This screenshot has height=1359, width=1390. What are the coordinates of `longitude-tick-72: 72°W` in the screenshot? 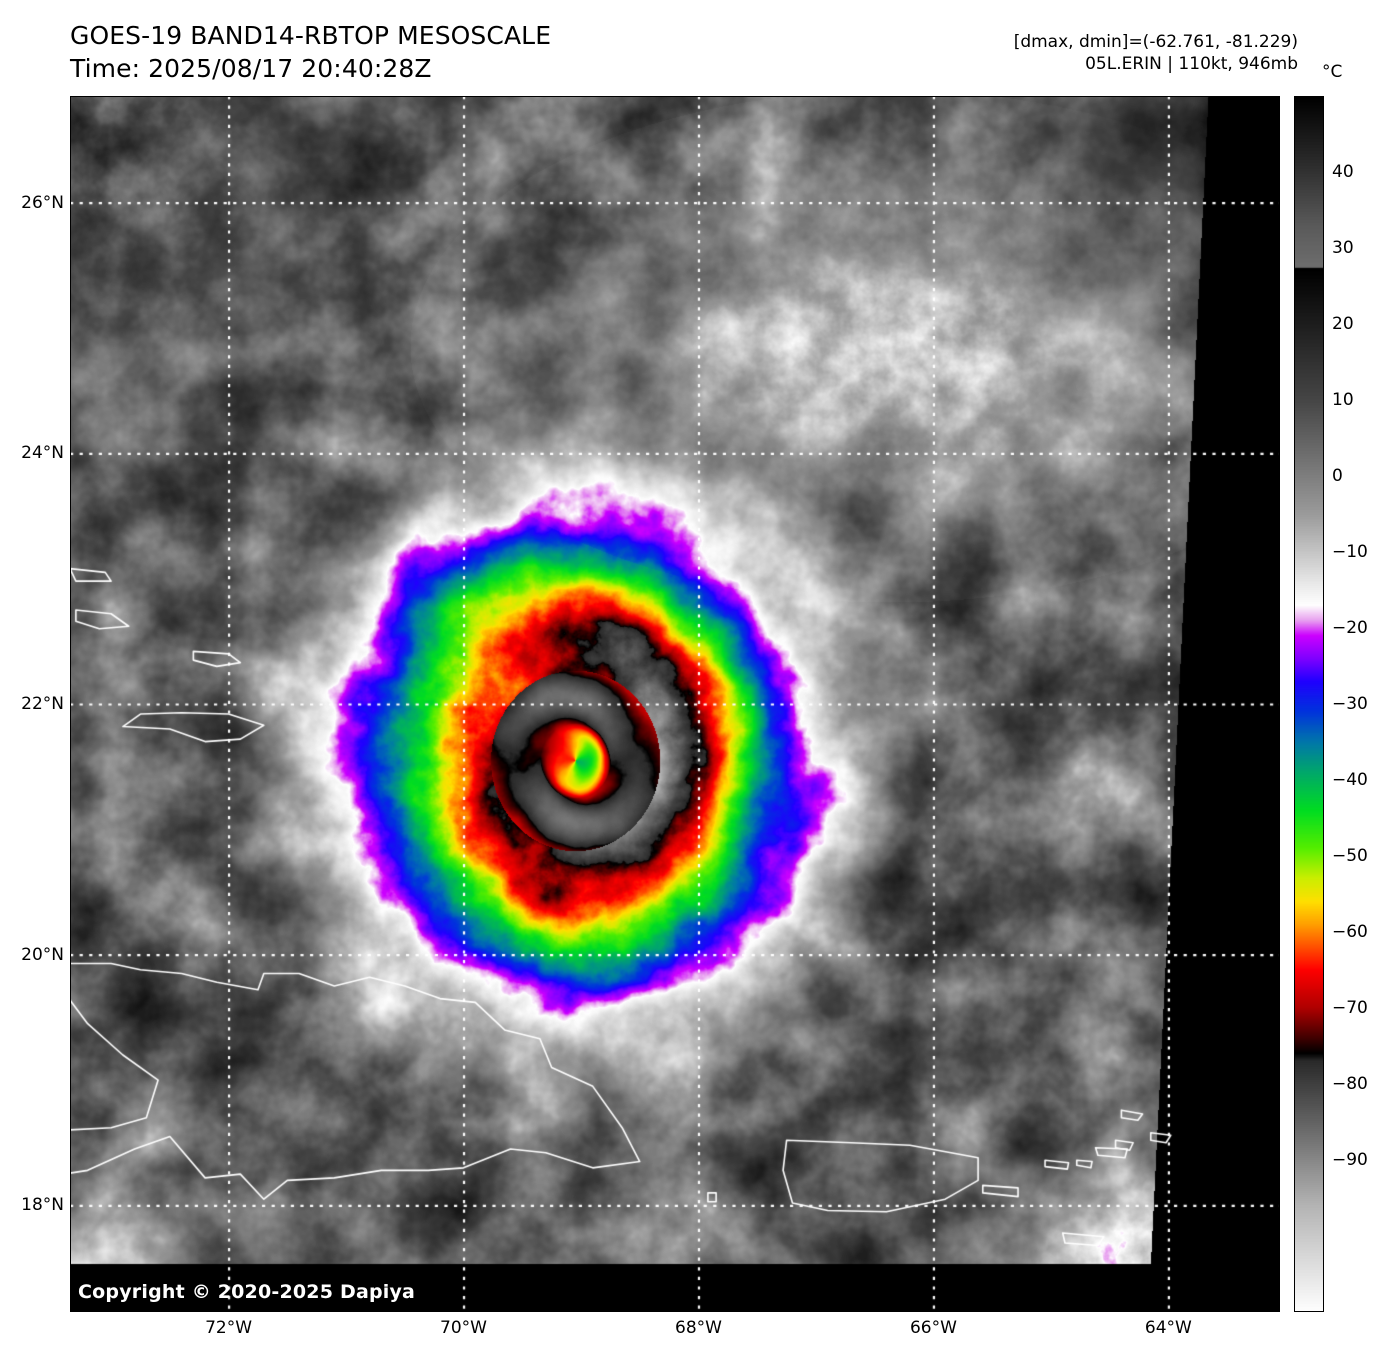 It's located at (229, 1328).